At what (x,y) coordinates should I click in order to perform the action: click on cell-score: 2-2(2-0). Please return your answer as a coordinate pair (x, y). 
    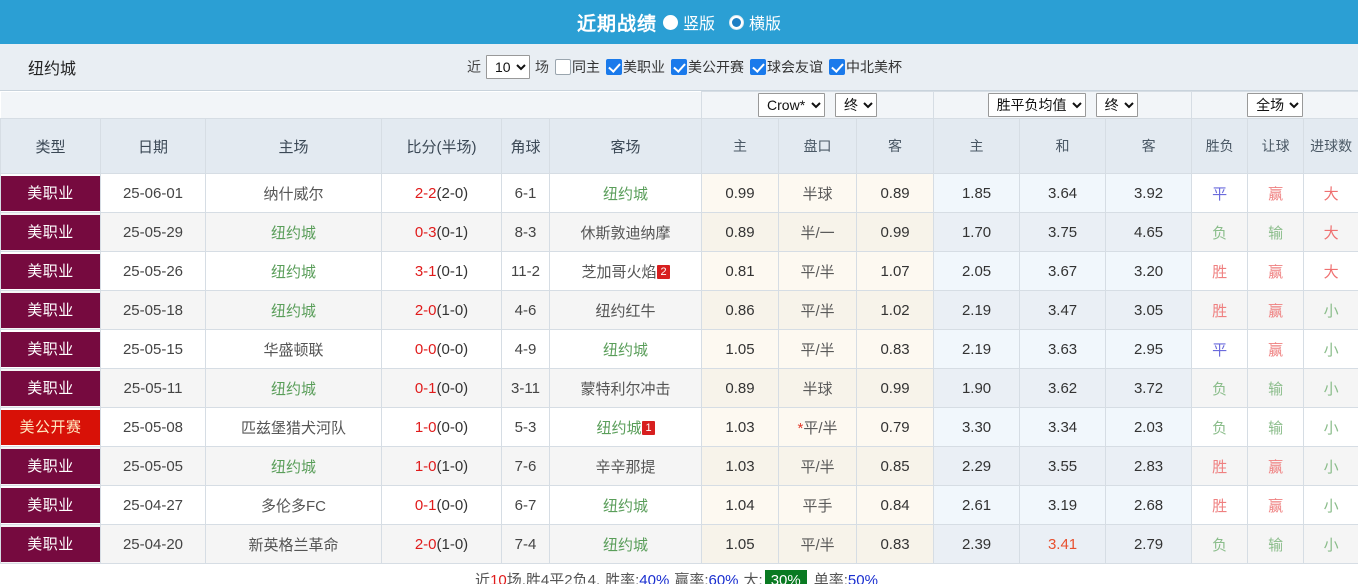
    Looking at the image, I should click on (441, 193).